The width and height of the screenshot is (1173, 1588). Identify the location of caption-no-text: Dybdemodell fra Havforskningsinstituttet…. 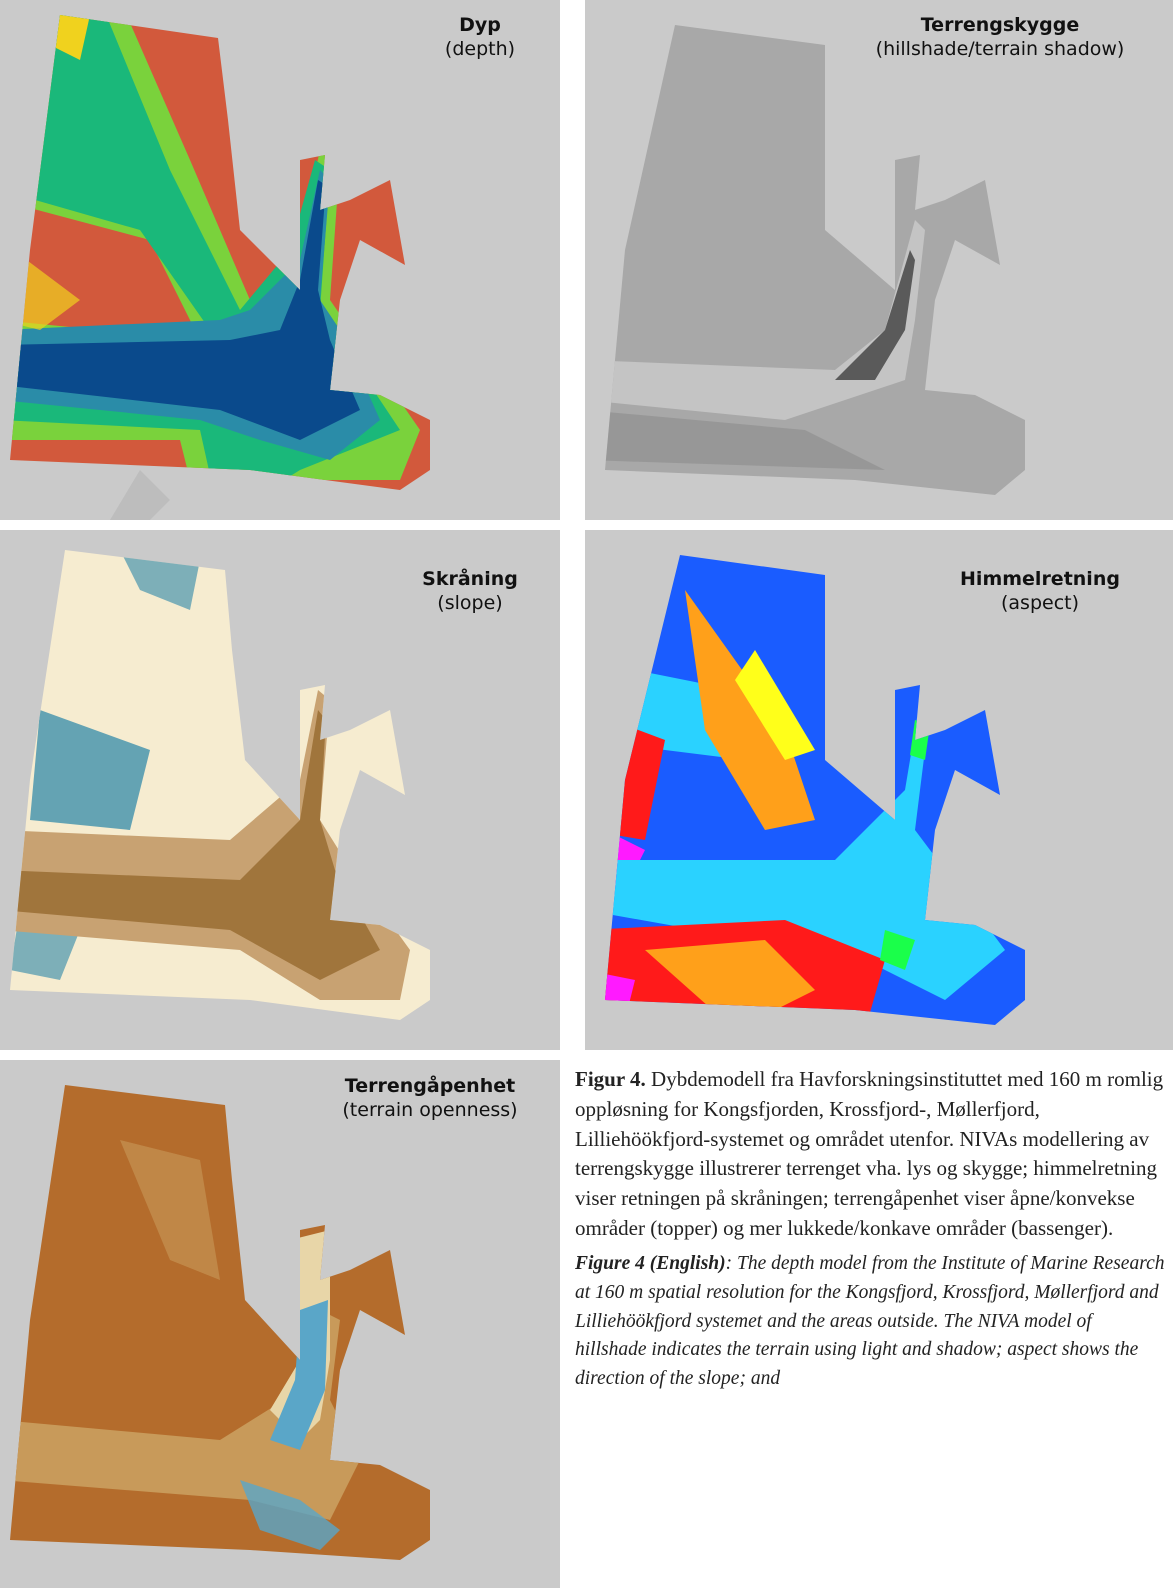
(869, 1154).